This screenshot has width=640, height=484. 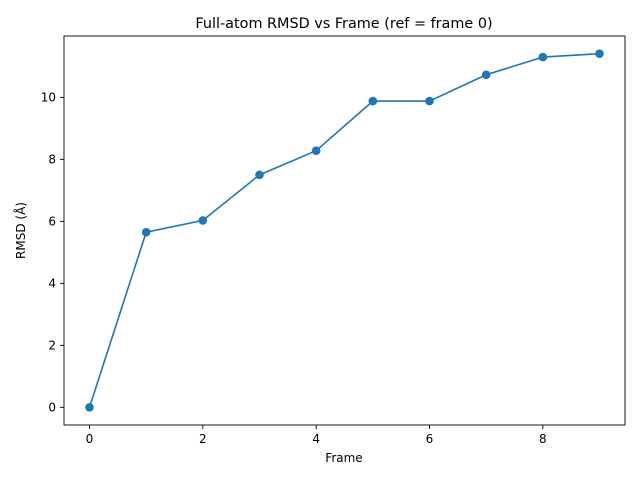 I want to click on x-axis-label: Frame, so click(x=343, y=458).